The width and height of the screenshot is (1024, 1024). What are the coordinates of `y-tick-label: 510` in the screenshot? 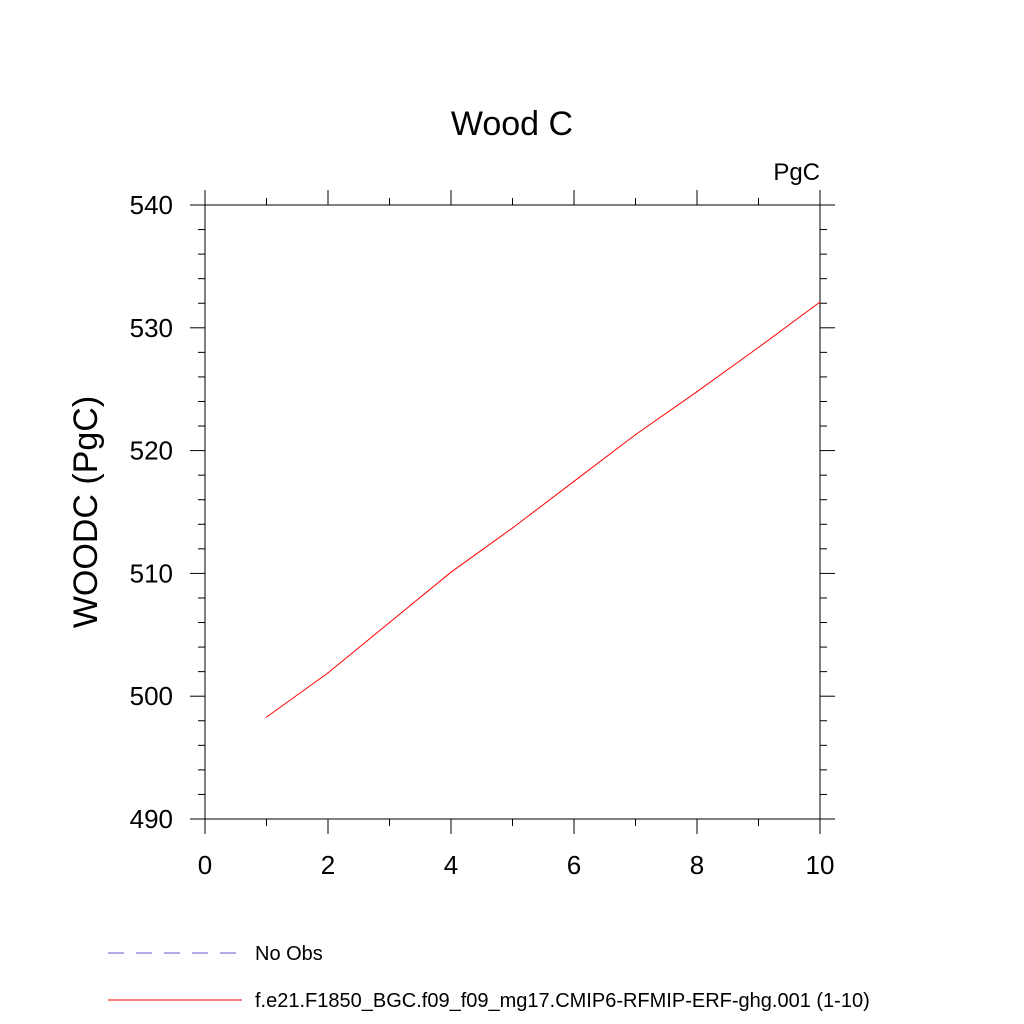 It's located at (151, 573).